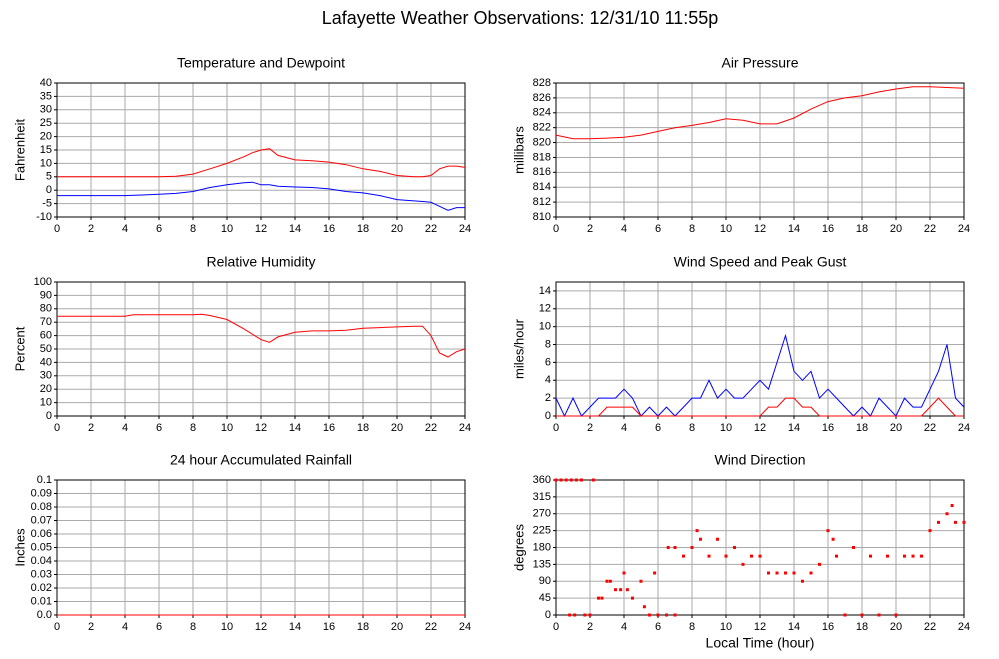 Image resolution: width=999 pixels, height=659 pixels. I want to click on y-tick-label: 50, so click(46, 349).